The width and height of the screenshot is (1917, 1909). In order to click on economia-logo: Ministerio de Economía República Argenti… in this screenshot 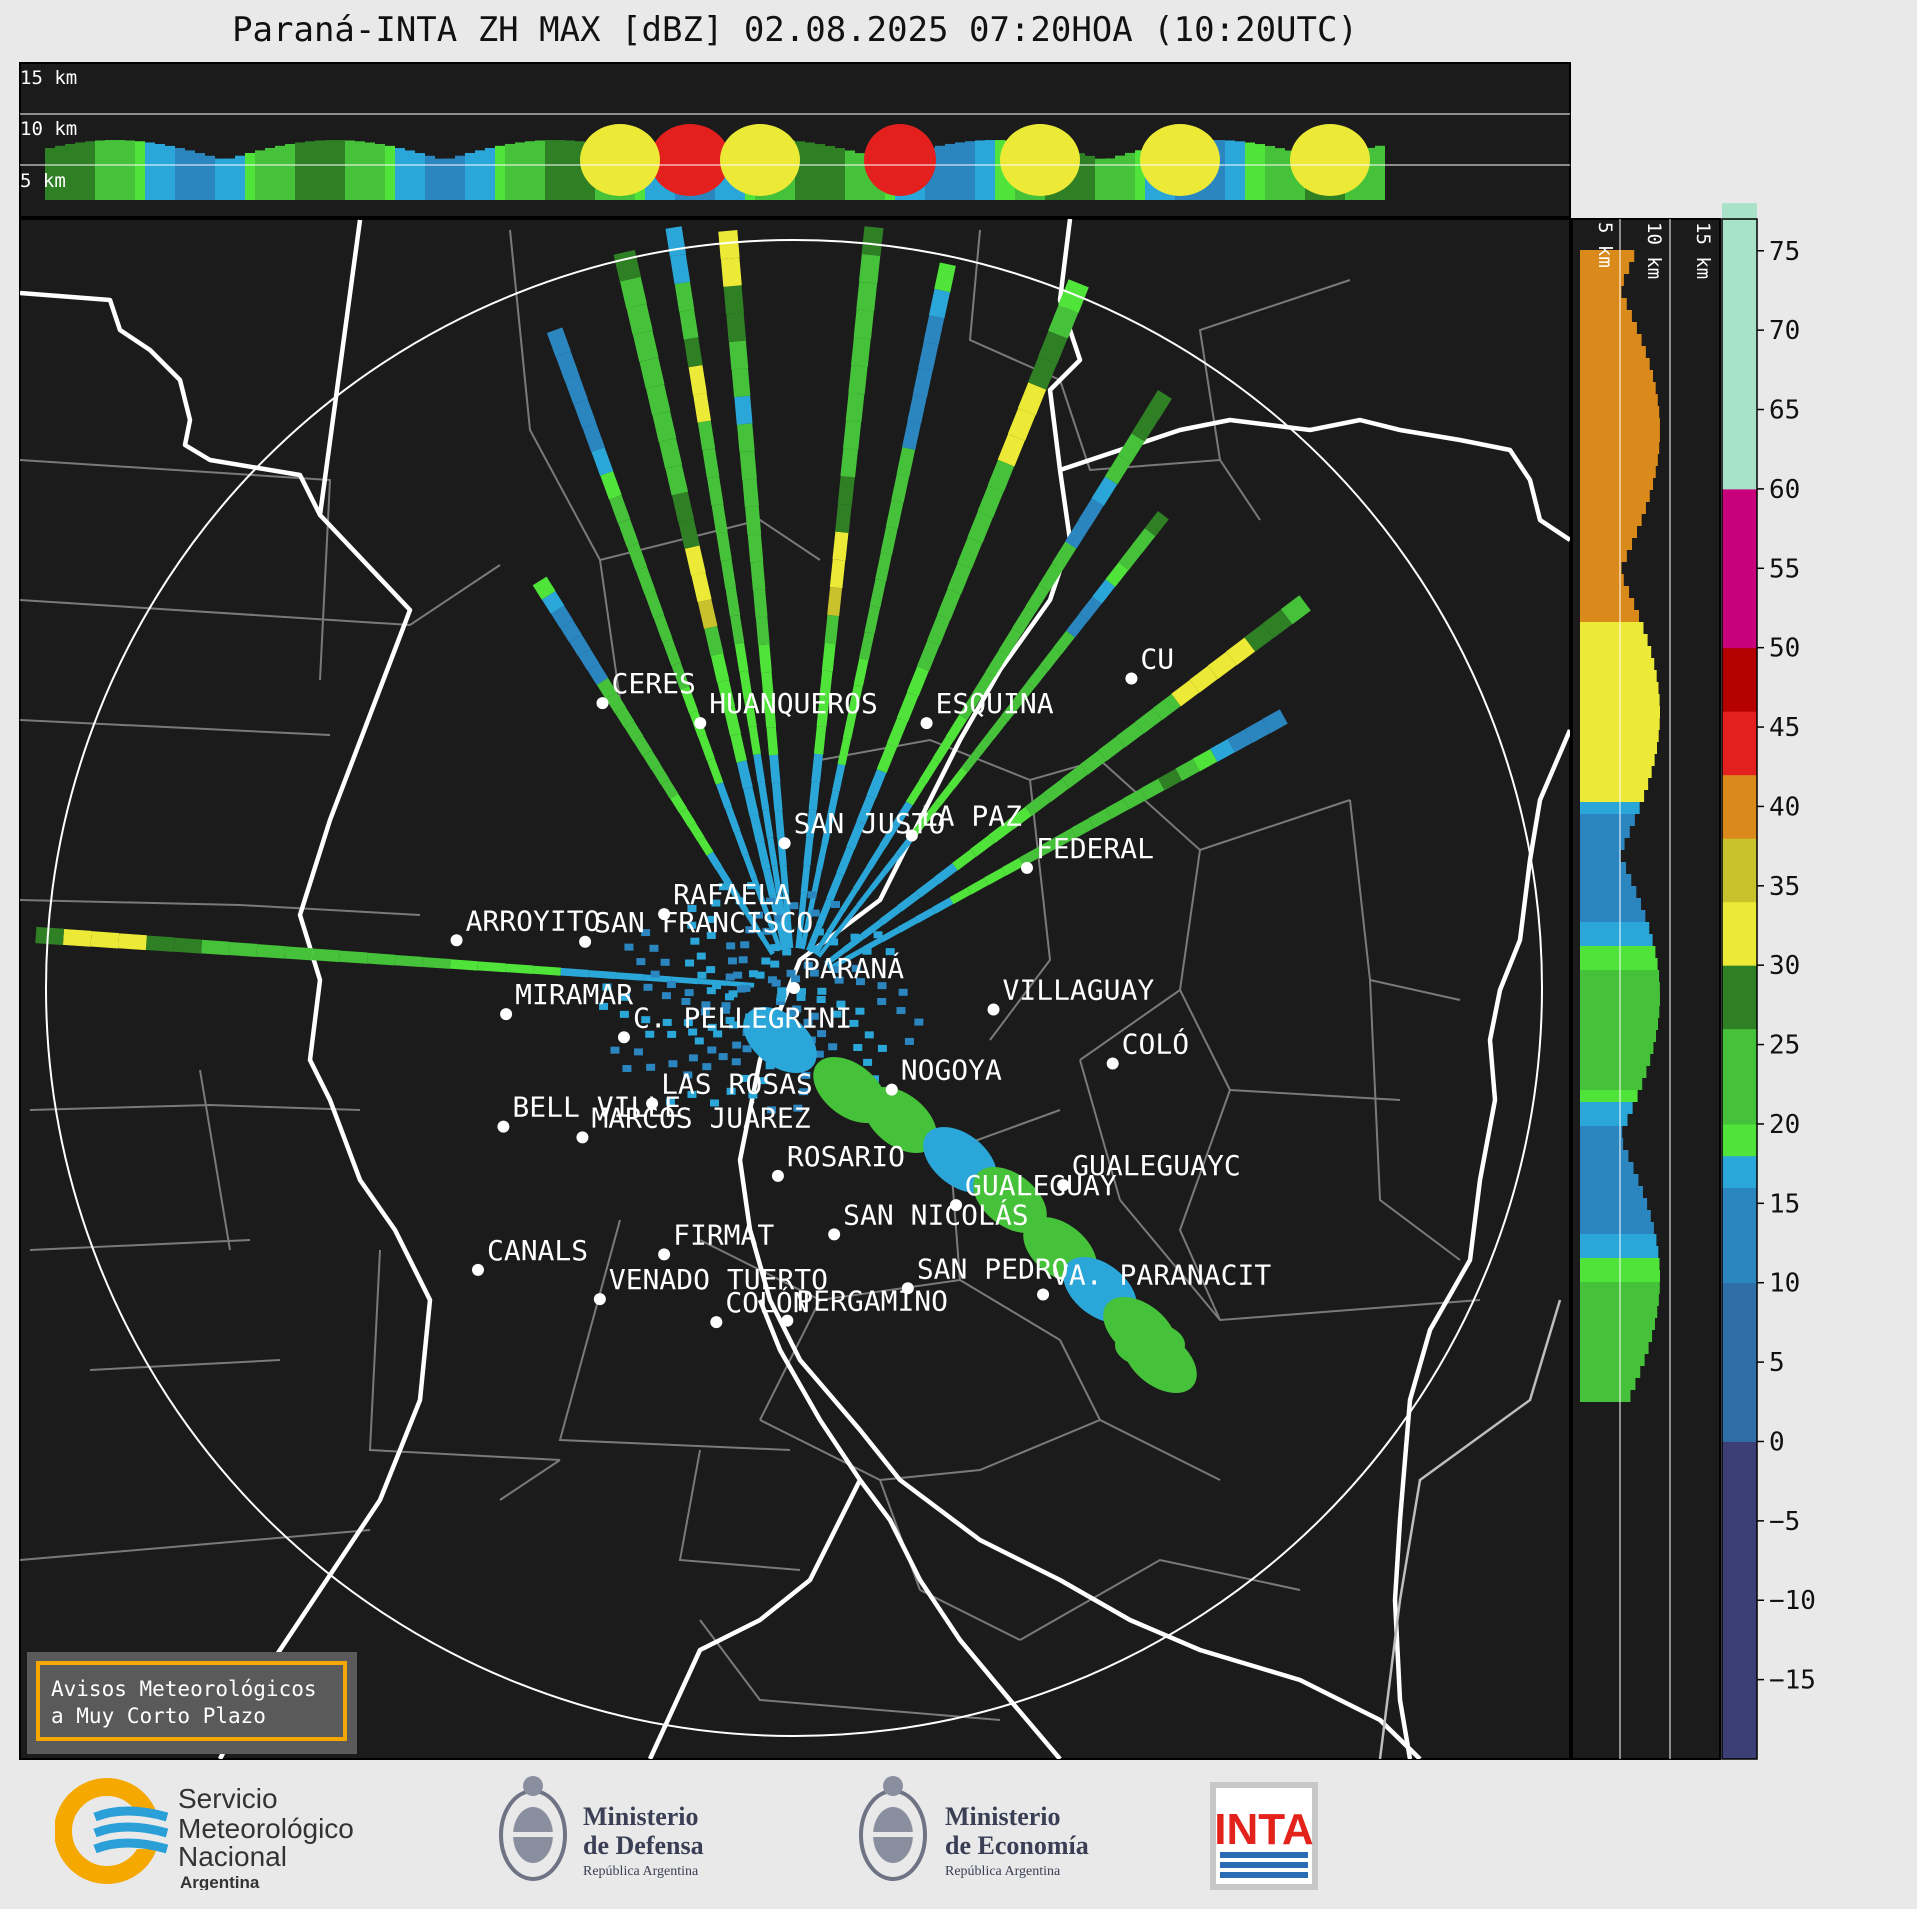, I will do `click(1000, 1832)`.